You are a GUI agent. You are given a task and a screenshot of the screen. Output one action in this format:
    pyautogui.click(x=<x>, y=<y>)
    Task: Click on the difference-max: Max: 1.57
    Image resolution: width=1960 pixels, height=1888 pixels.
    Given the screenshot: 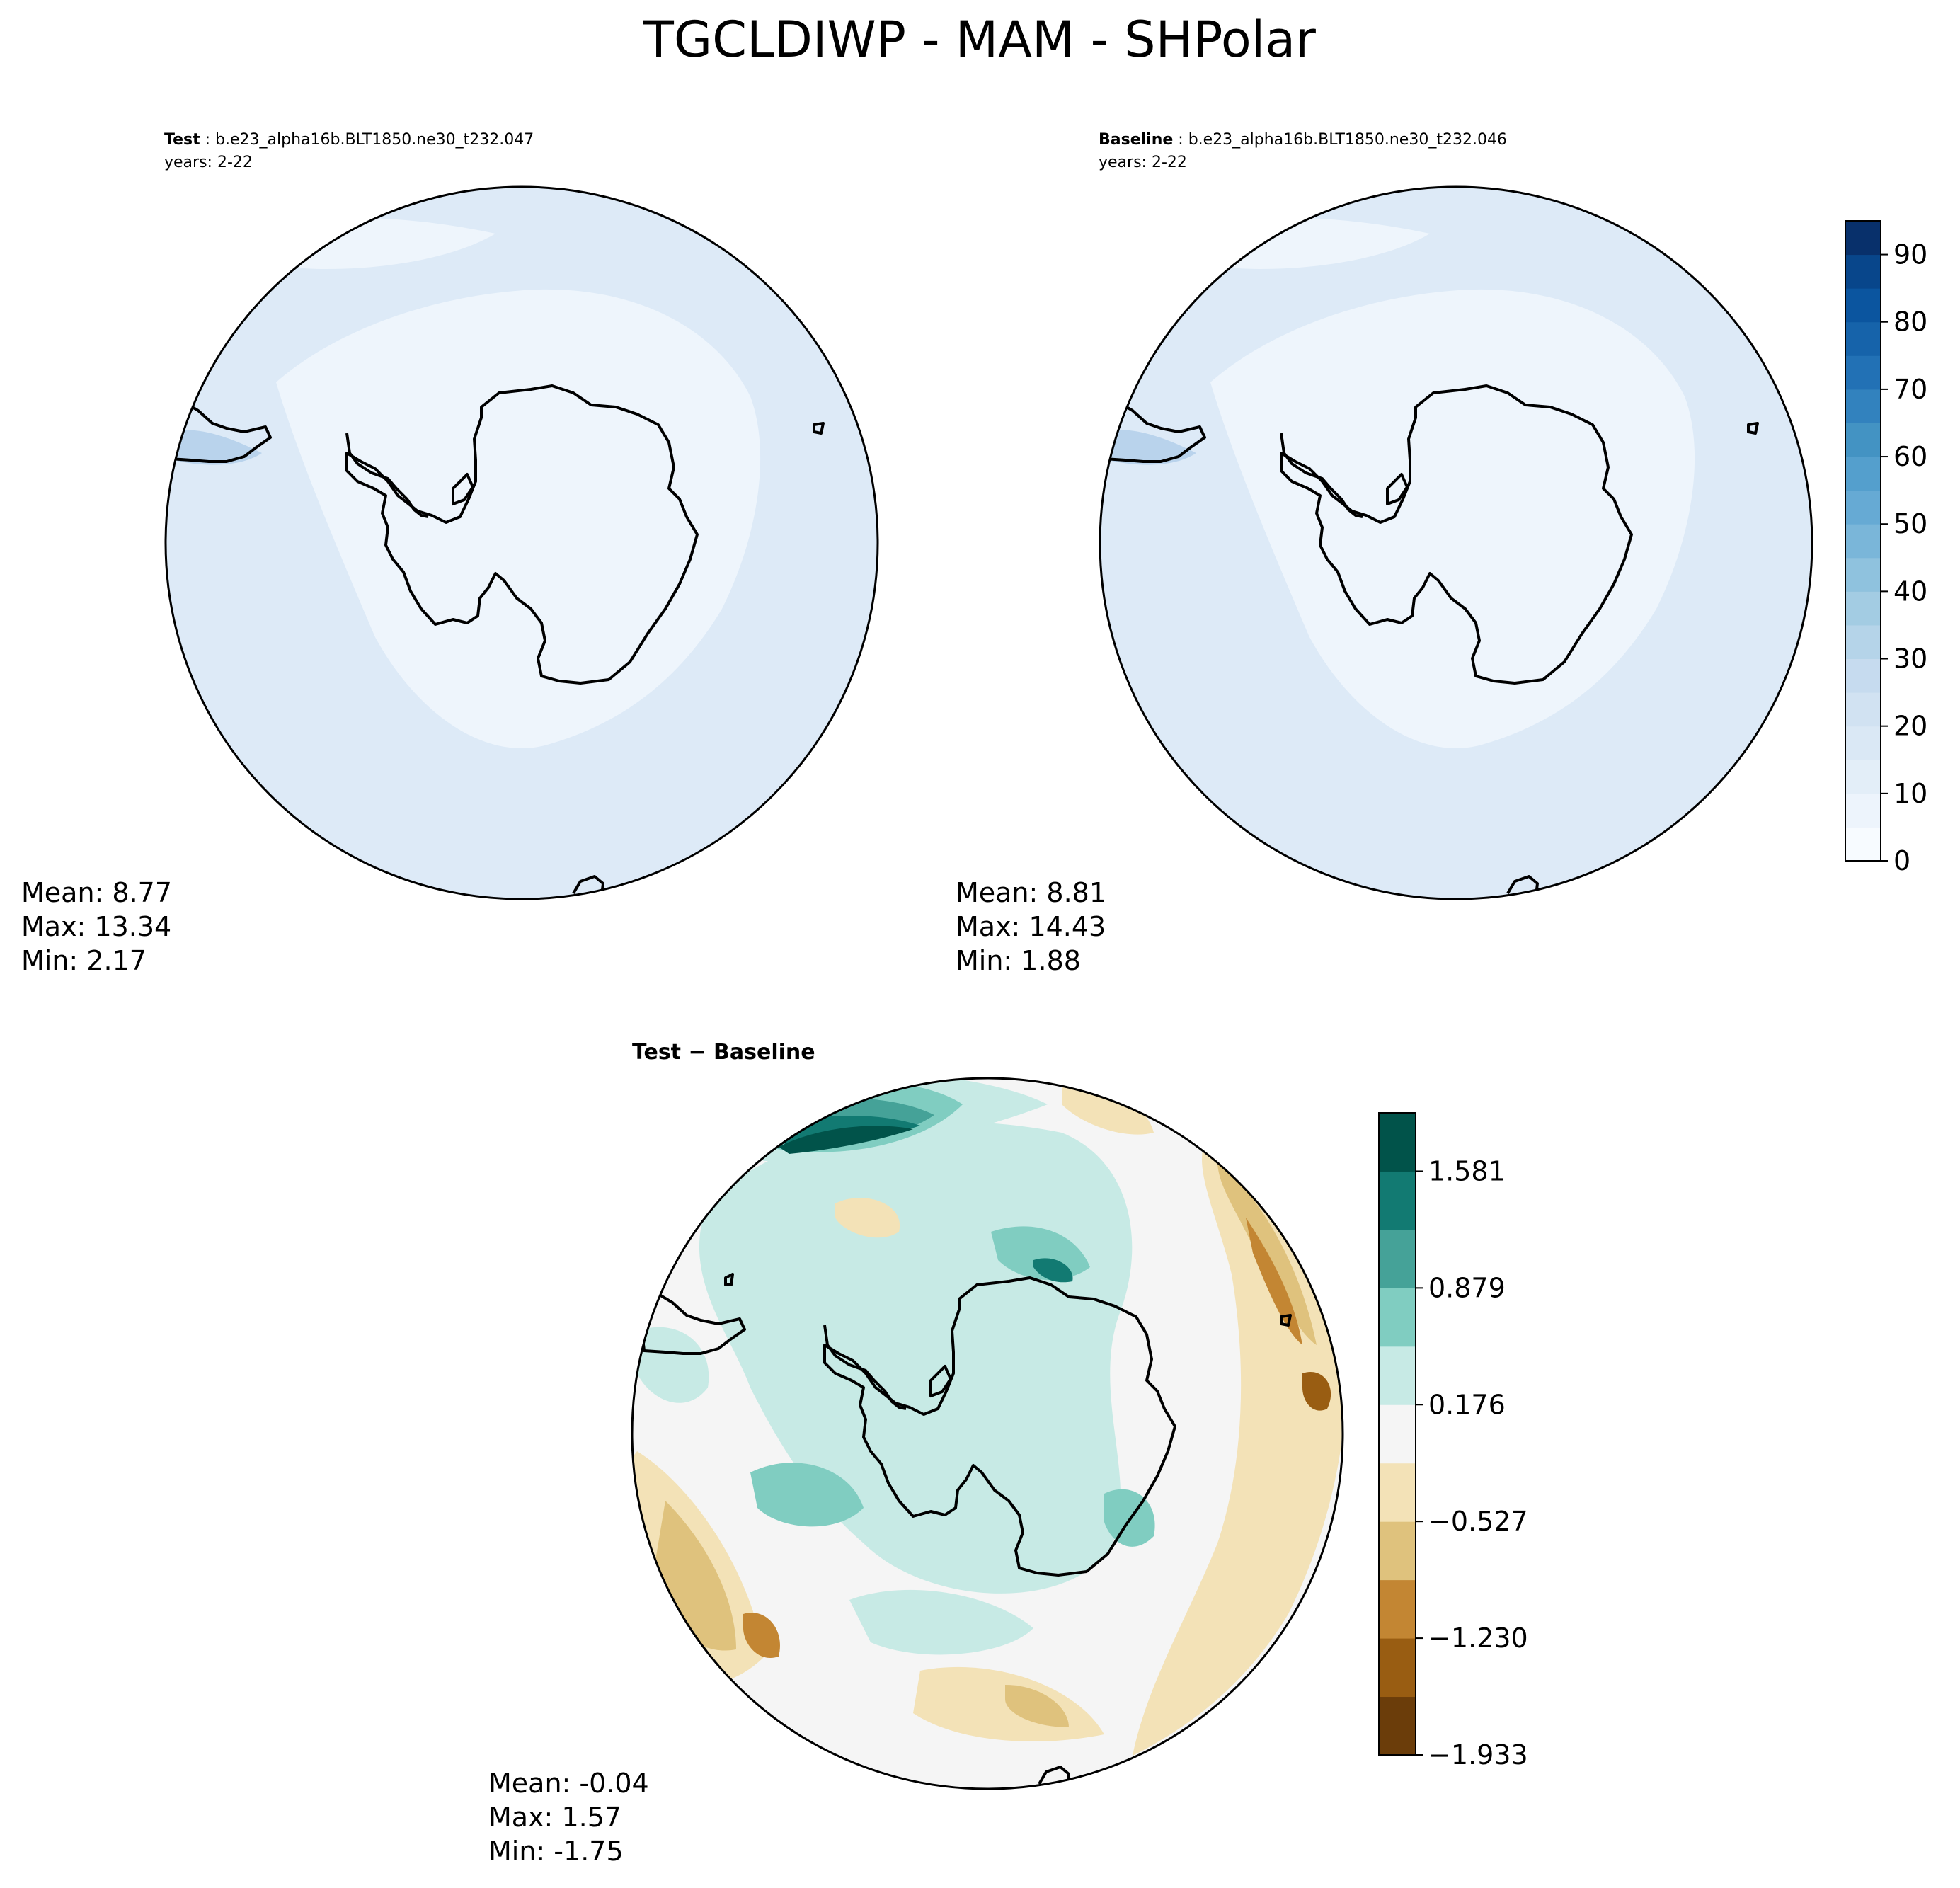 What is the action you would take?
    pyautogui.click(x=554, y=1818)
    